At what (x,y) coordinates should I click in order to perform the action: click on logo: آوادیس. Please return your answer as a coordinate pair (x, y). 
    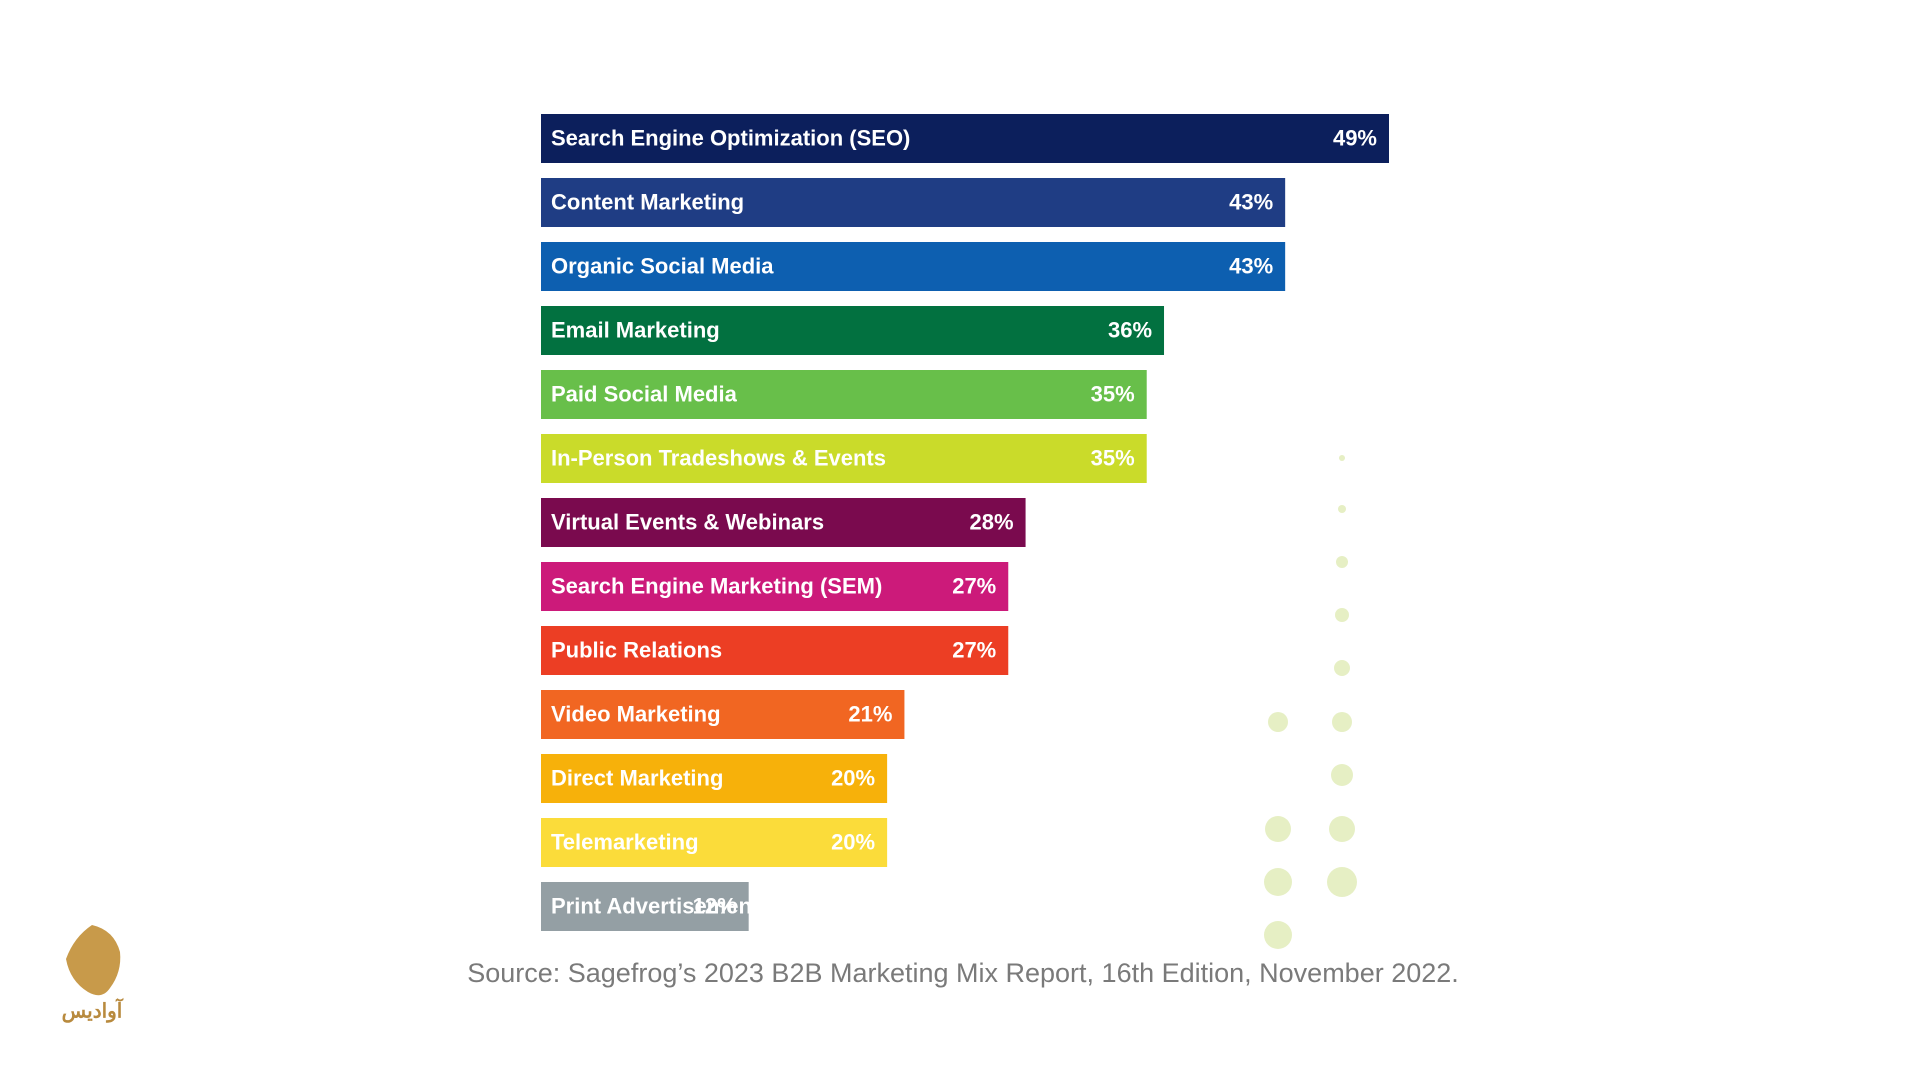
    Looking at the image, I should click on (93, 974).